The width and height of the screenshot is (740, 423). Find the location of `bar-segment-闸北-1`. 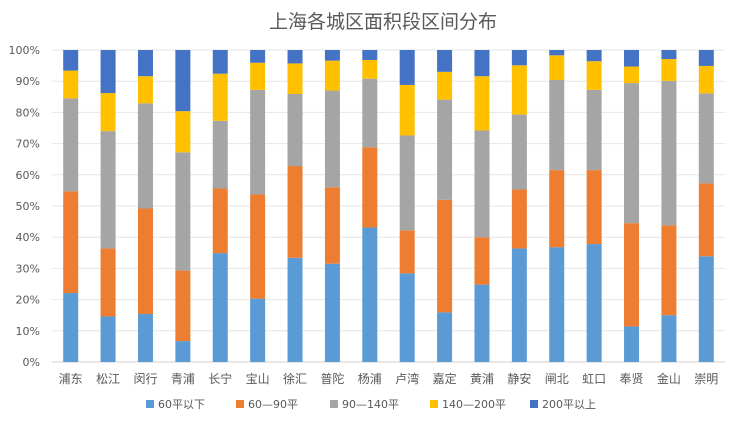

bar-segment-闸北-1 is located at coordinates (557, 209).